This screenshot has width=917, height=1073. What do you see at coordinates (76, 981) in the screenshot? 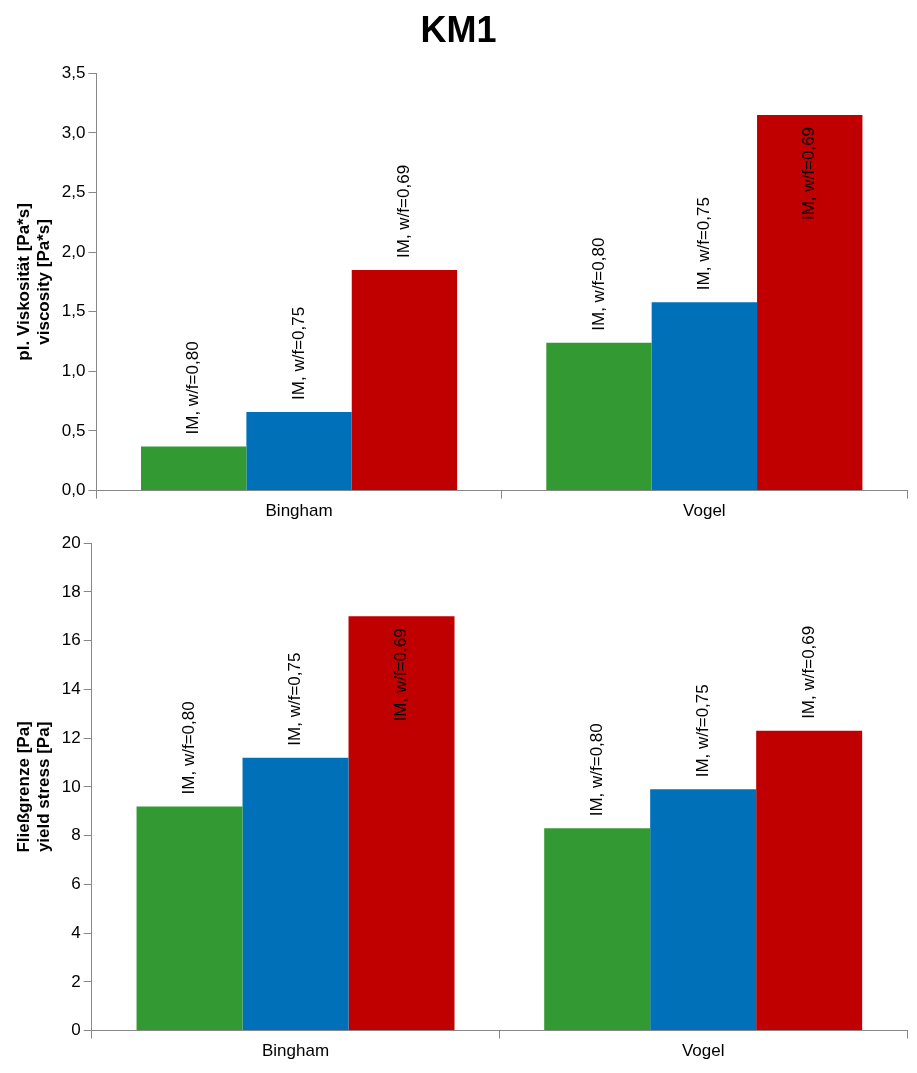
I see `y-tick-label: 2` at bounding box center [76, 981].